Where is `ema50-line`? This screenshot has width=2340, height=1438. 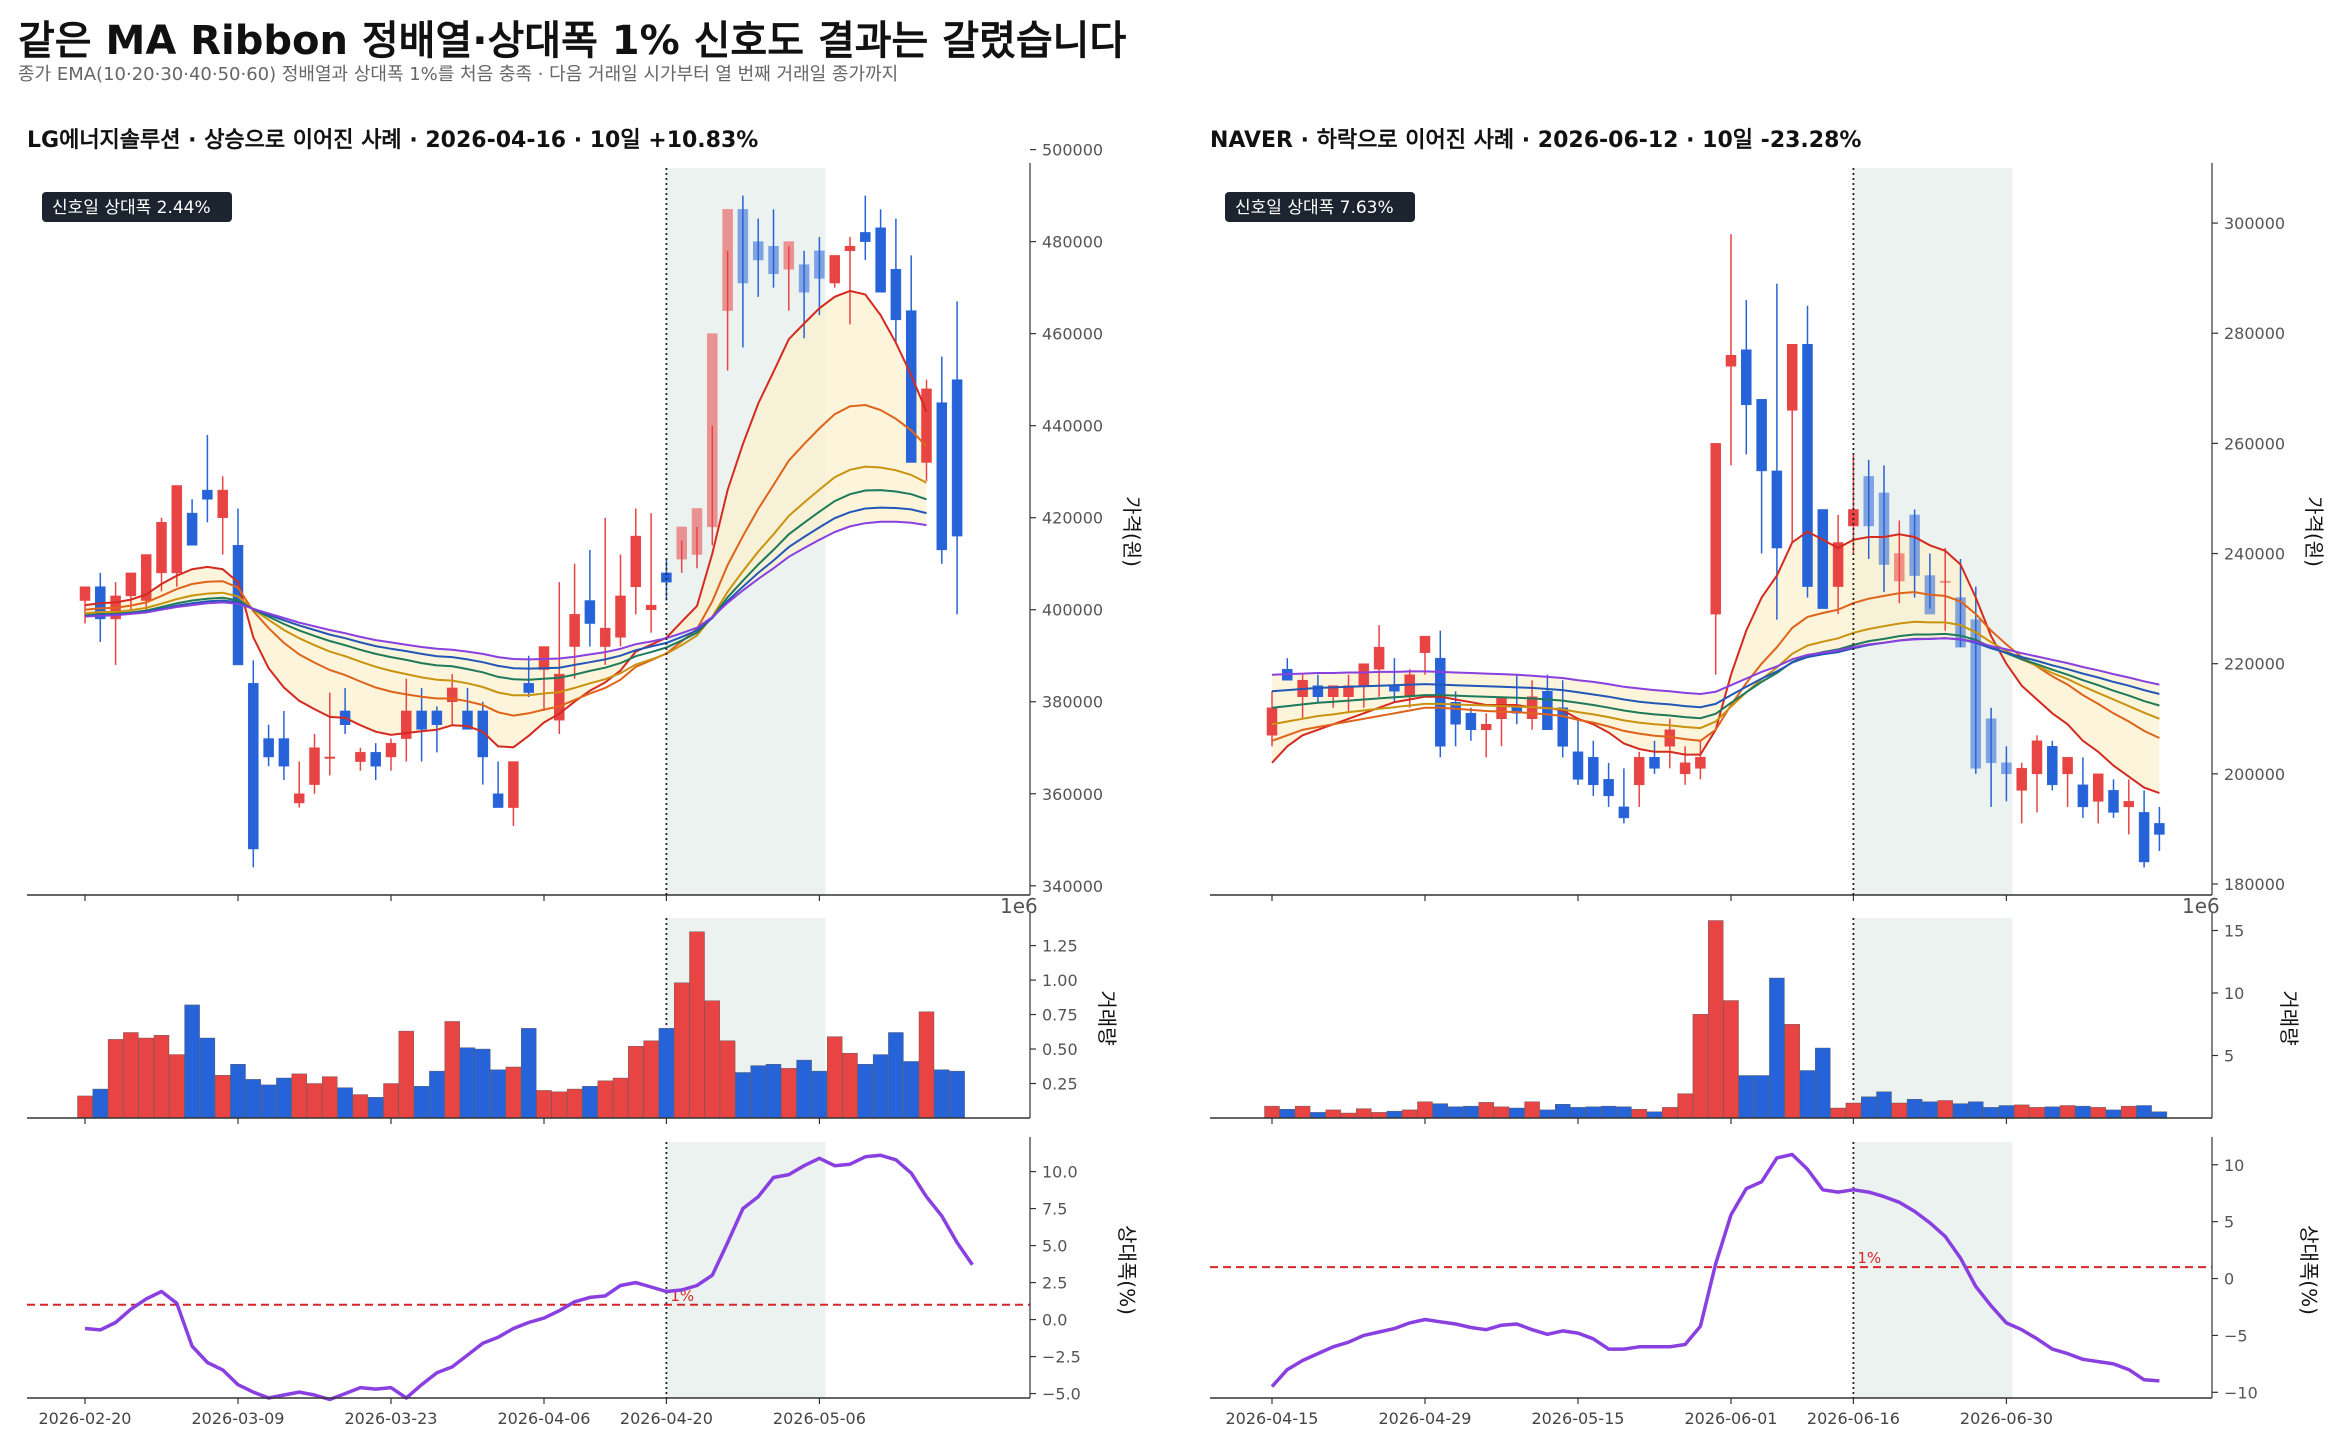
ema50-line is located at coordinates (1715, 673).